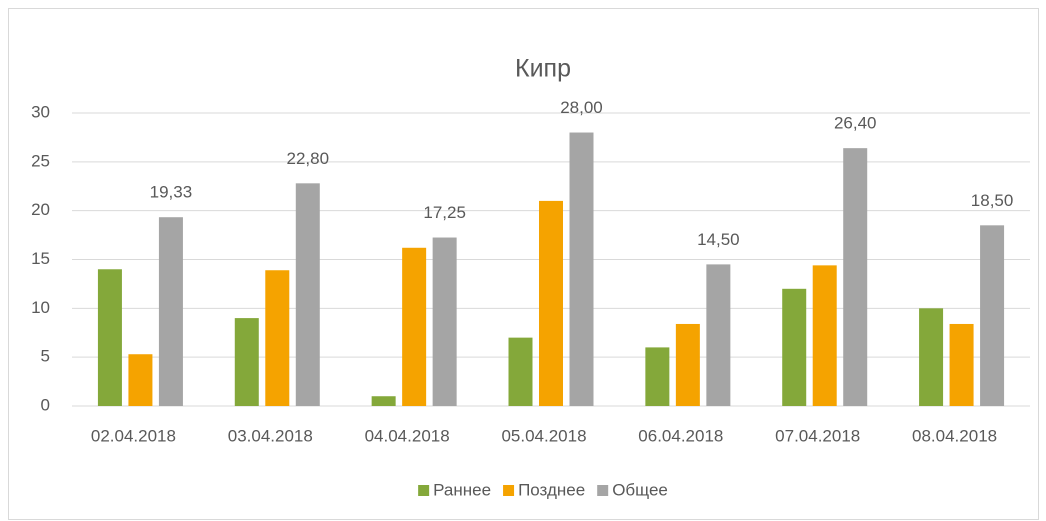 The width and height of the screenshot is (1046, 521). What do you see at coordinates (45, 404) in the screenshot?
I see `y-tick-label: 0` at bounding box center [45, 404].